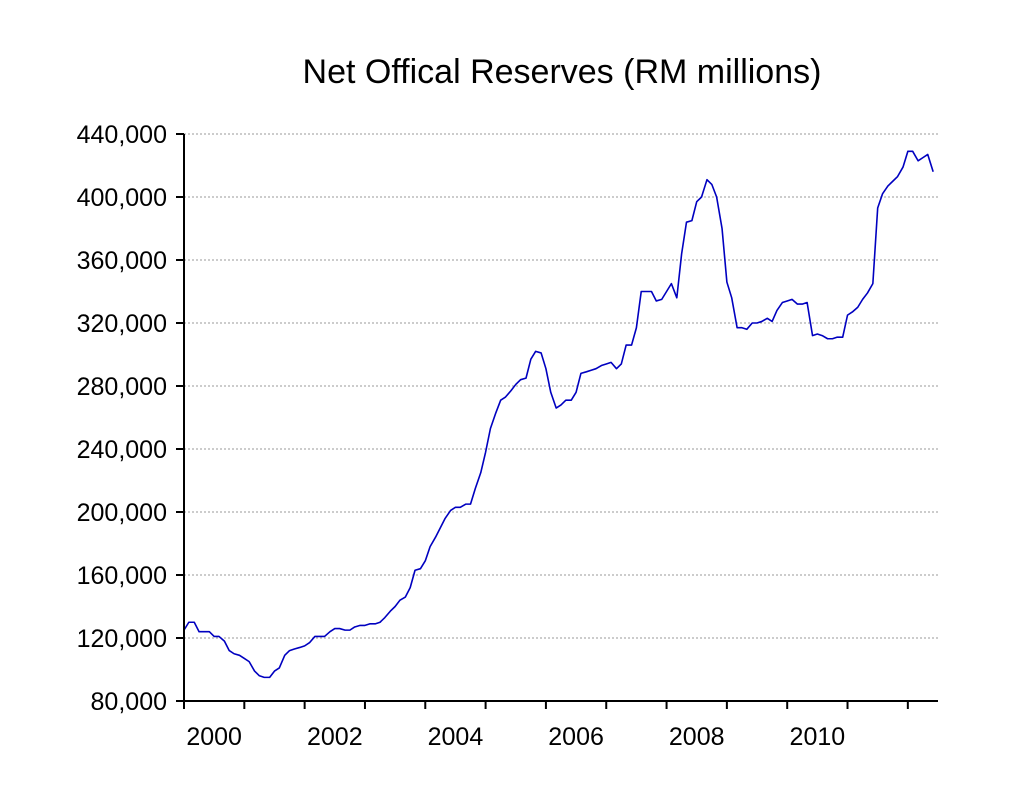 Image resolution: width=1024 pixels, height=801 pixels. Describe the element at coordinates (122, 135) in the screenshot. I see `y-tick-label: 440,000` at that location.